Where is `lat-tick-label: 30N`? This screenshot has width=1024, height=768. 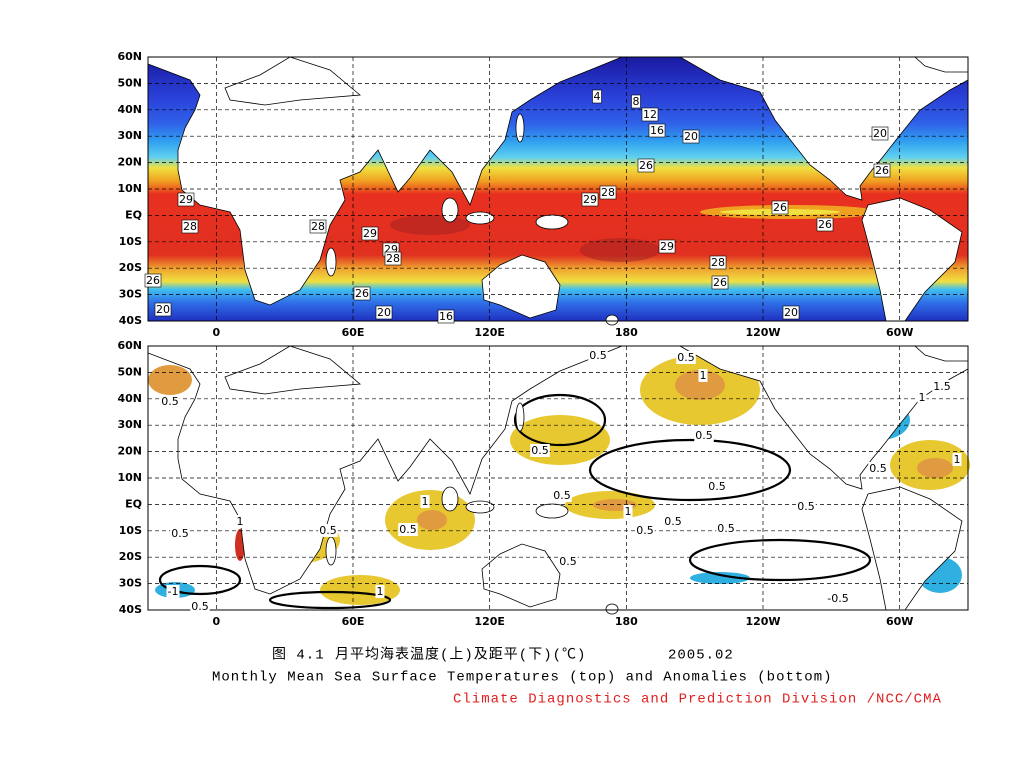
lat-tick-label: 30N is located at coordinates (129, 424).